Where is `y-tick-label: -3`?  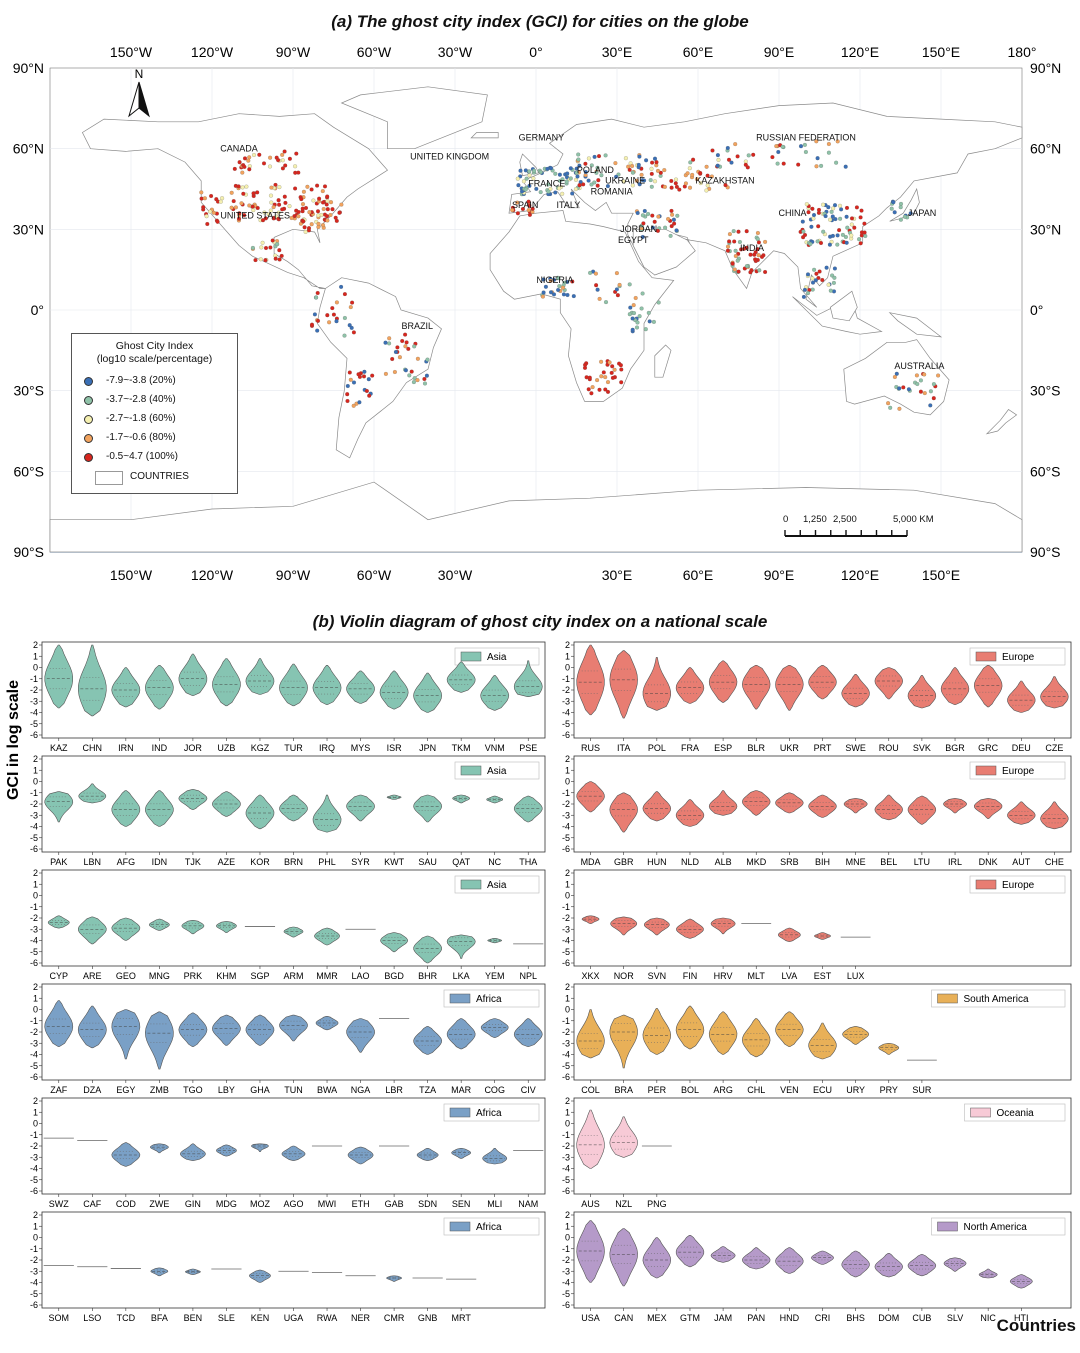
y-tick-label: -3 is located at coordinates (34, 1157).